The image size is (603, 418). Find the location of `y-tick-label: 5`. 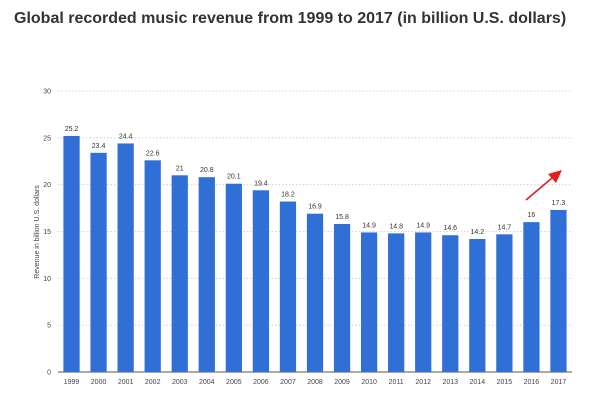

y-tick-label: 5 is located at coordinates (49, 326).